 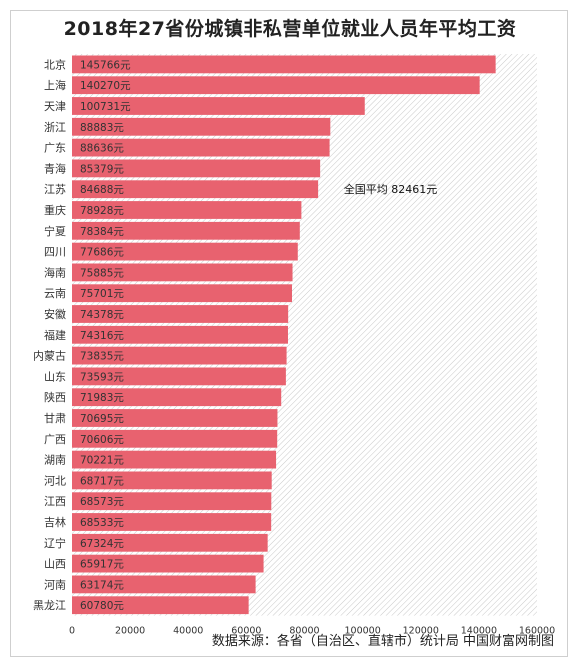 What do you see at coordinates (55, 314) in the screenshot?
I see `category-label: 安徽` at bounding box center [55, 314].